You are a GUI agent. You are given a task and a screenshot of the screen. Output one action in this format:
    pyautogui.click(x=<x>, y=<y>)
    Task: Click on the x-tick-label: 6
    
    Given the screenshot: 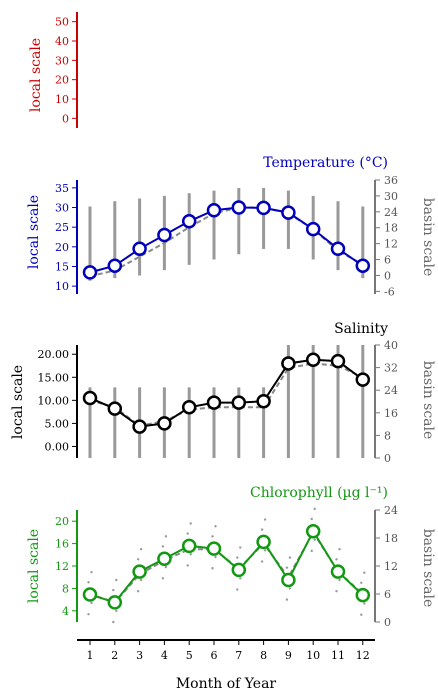 What is the action you would take?
    pyautogui.click(x=214, y=655)
    